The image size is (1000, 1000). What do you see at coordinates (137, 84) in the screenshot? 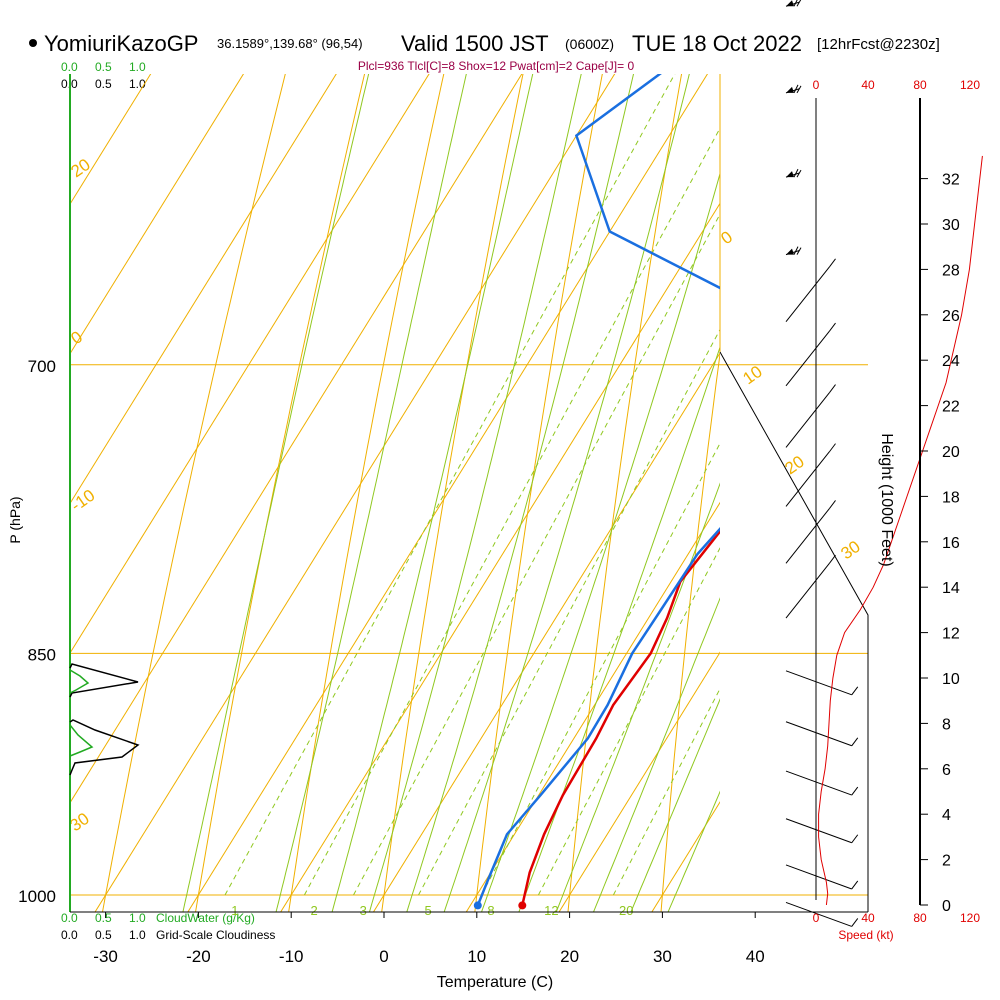
I see `cloud-scale-top-black-2: 1.0` at bounding box center [137, 84].